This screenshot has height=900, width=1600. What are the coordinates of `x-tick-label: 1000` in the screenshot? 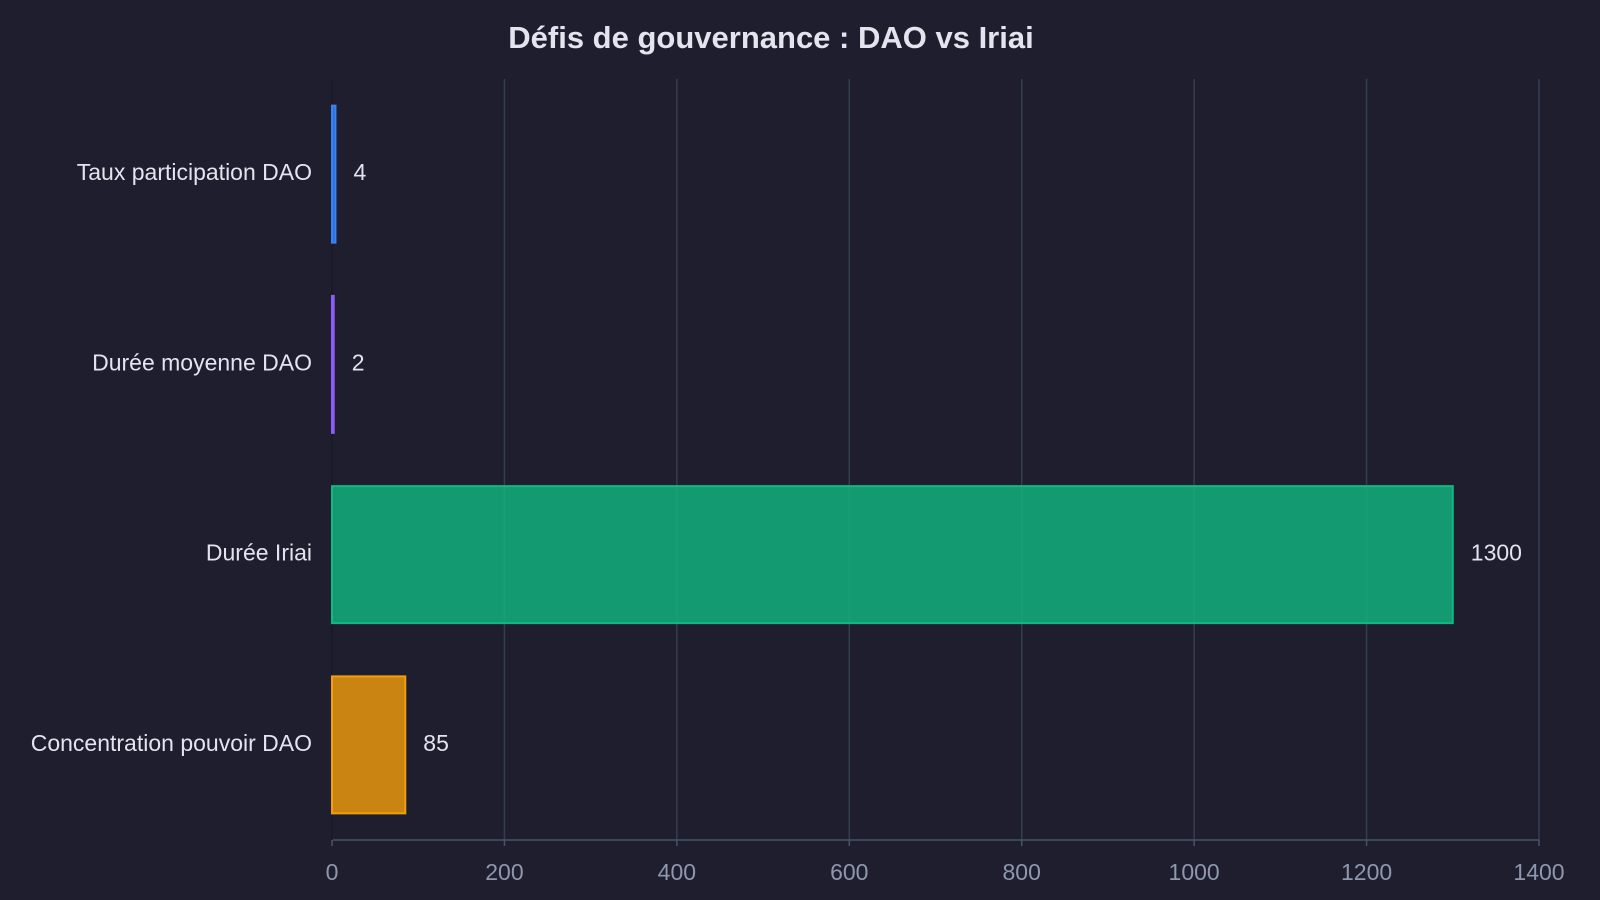 It's located at (1194, 872).